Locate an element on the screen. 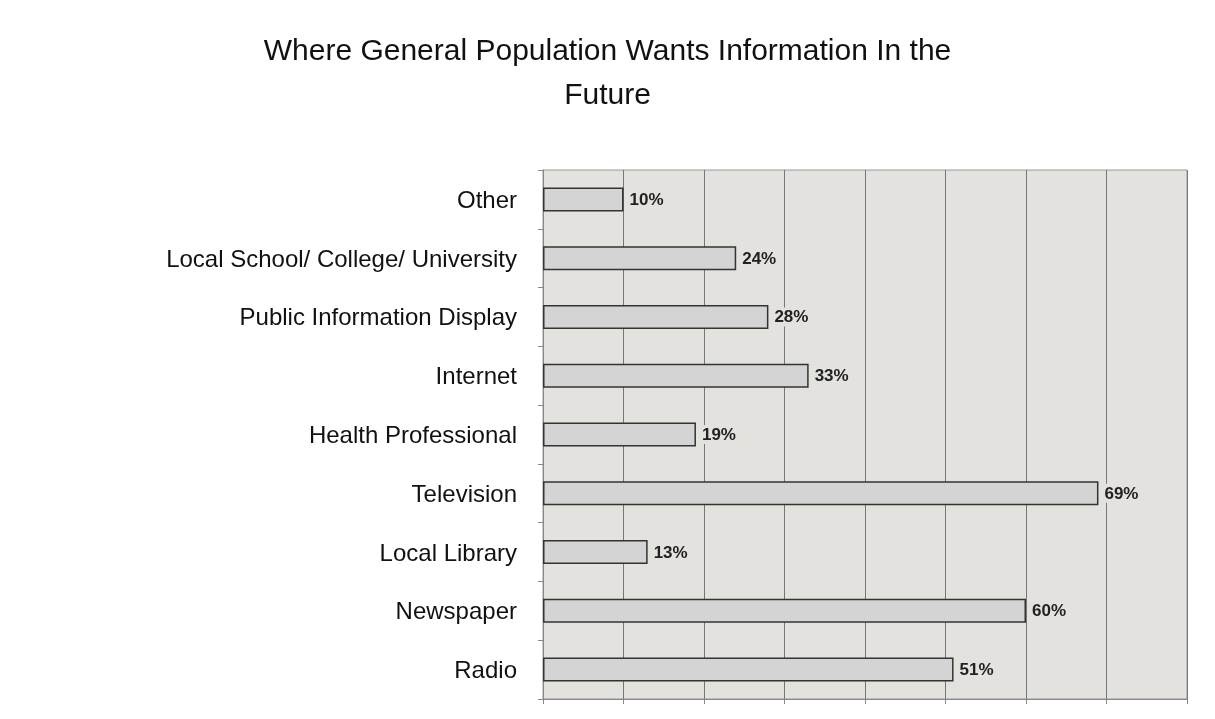 This screenshot has width=1215, height=719. y-tick-label: Radio is located at coordinates (485, 670).